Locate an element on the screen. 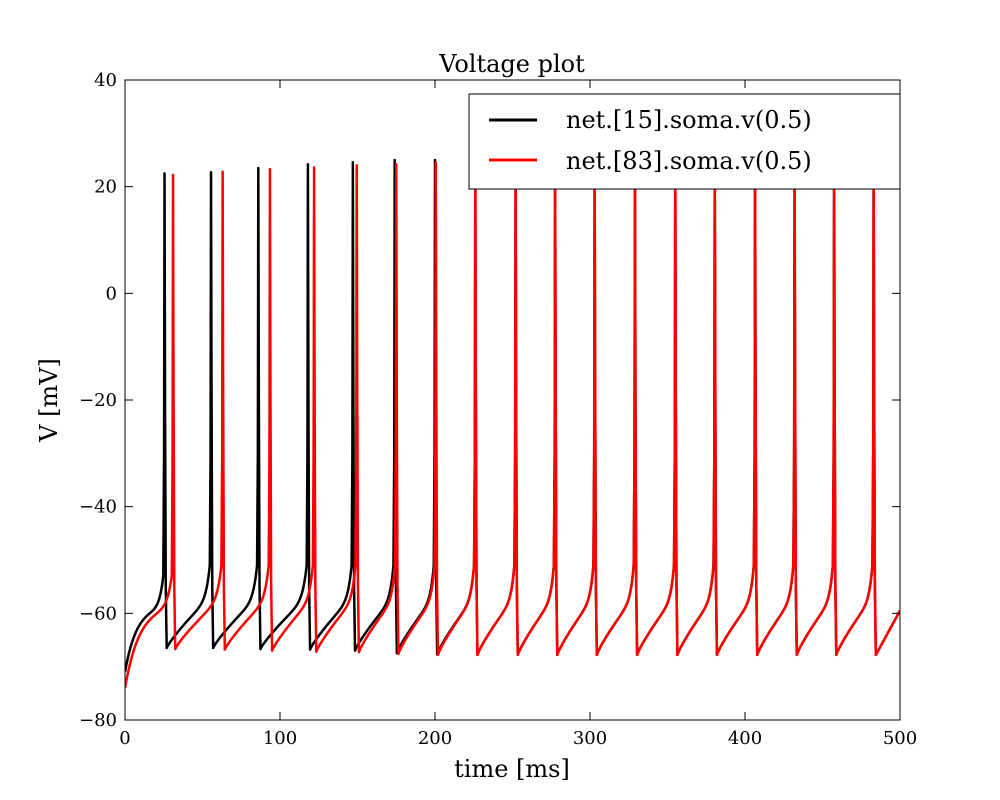 This screenshot has width=1000, height=800. y-axis-label: V [mV] is located at coordinates (49, 400).